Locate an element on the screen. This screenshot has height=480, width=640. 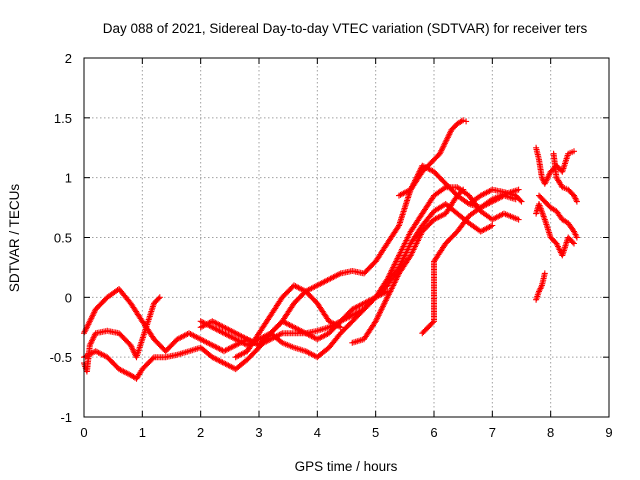
x-tick-label: 1 is located at coordinates (142, 432).